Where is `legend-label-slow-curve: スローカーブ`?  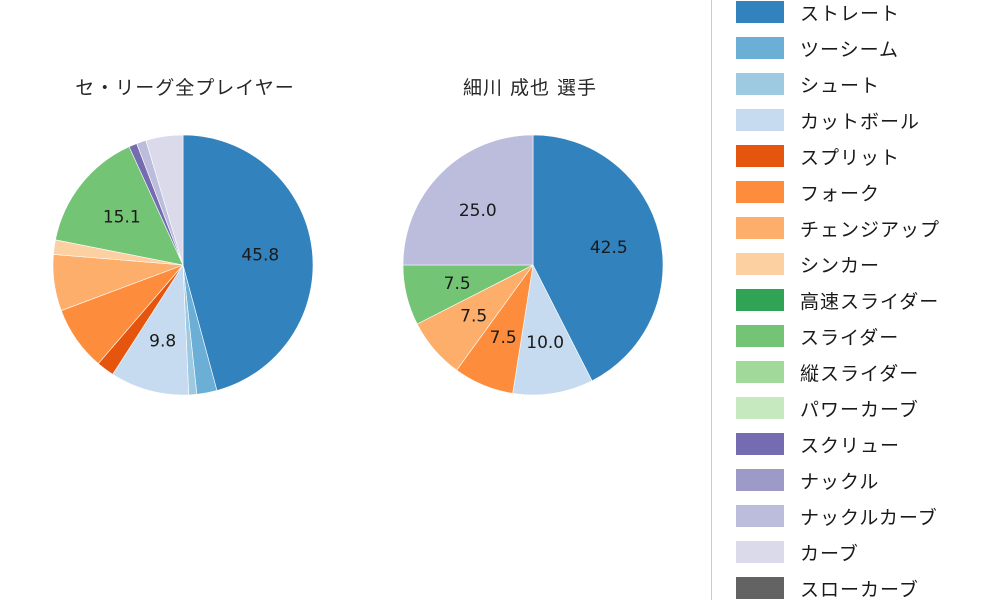 legend-label-slow-curve: スローカーブ is located at coordinates (859, 589).